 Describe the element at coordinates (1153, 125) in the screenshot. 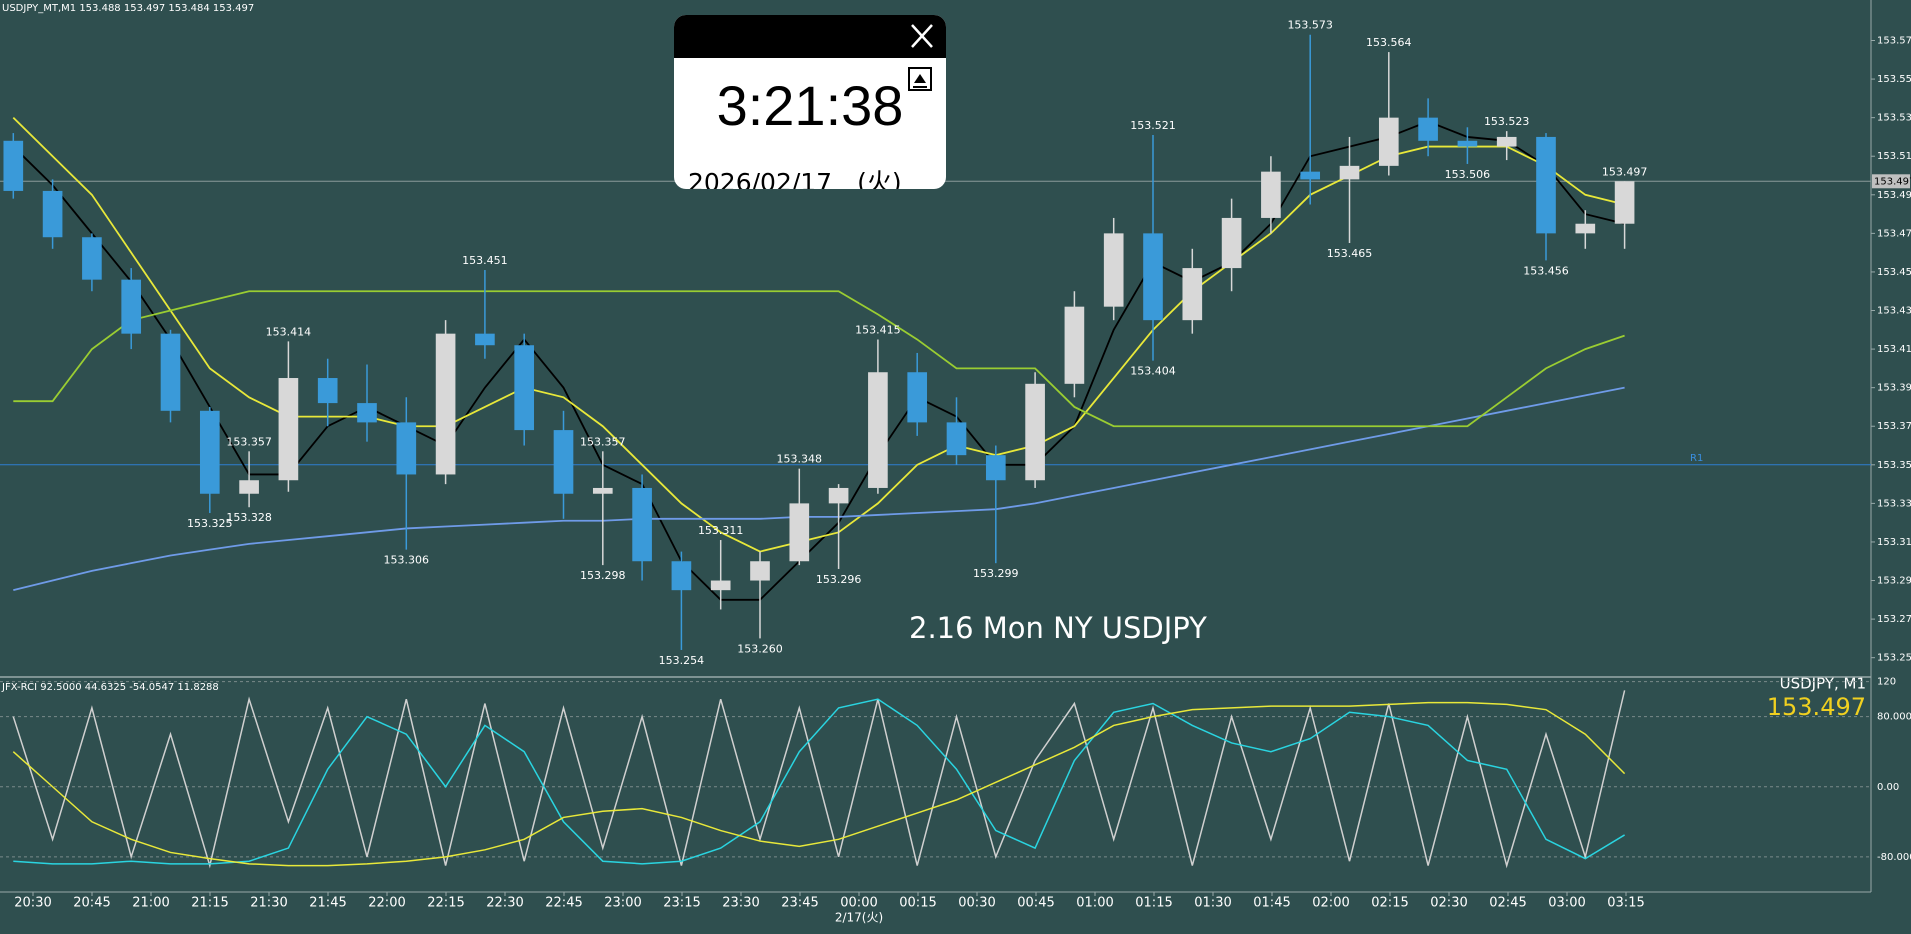

I see `high-label: 153.521` at that location.